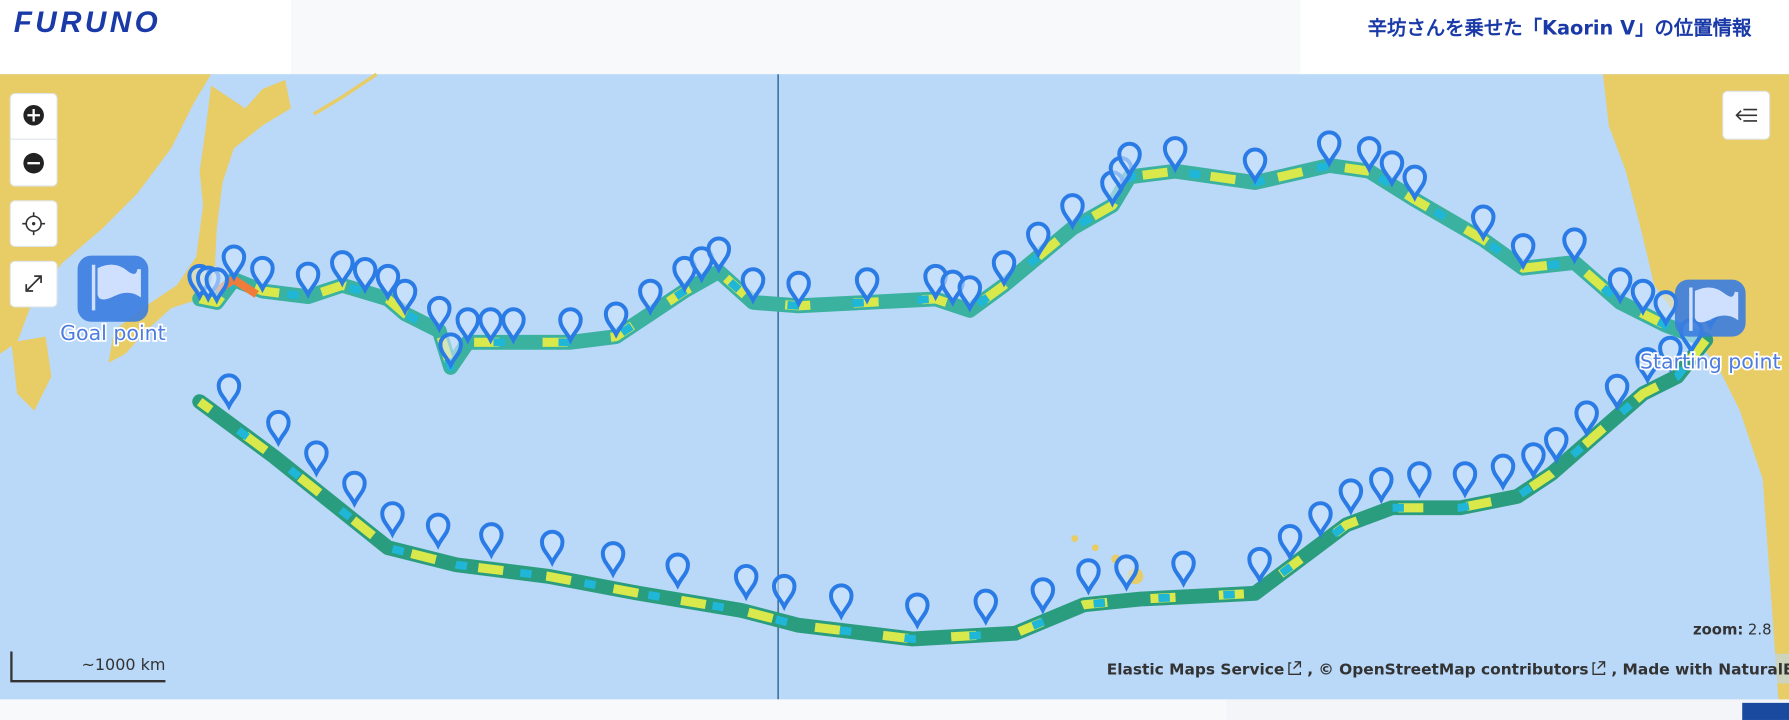 This screenshot has height=720, width=1789. I want to click on north-america, so click(1696, 397).